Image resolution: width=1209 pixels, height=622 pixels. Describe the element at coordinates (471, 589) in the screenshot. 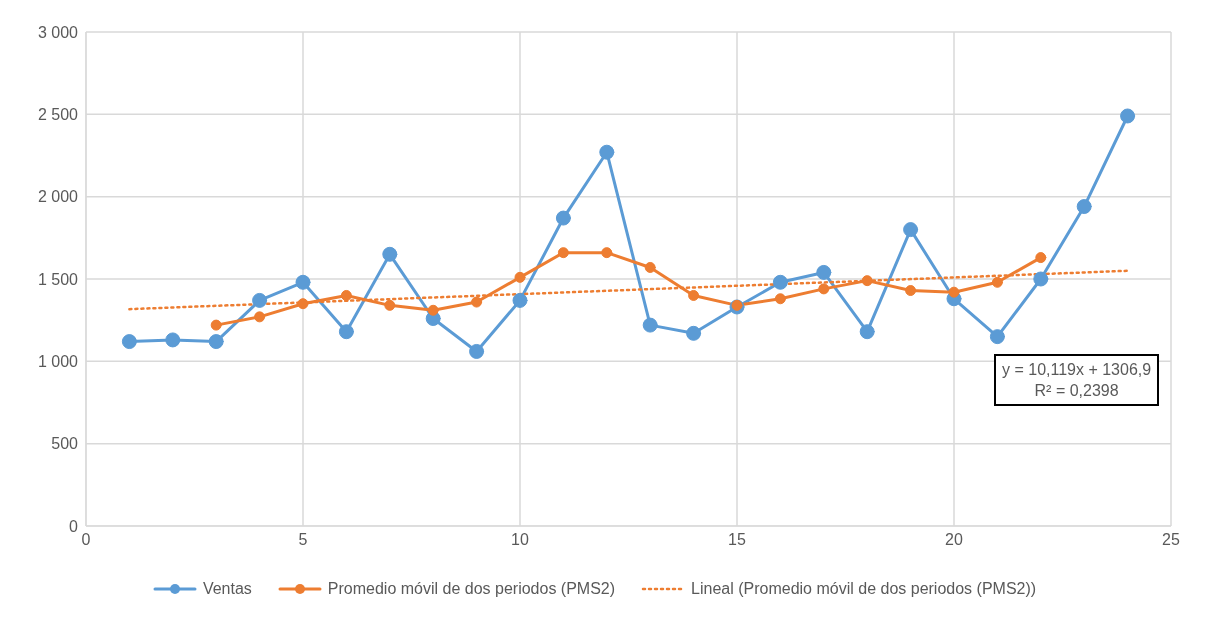

I see `legend-label: Promedio móvil de dos periodos (PMS2)` at that location.